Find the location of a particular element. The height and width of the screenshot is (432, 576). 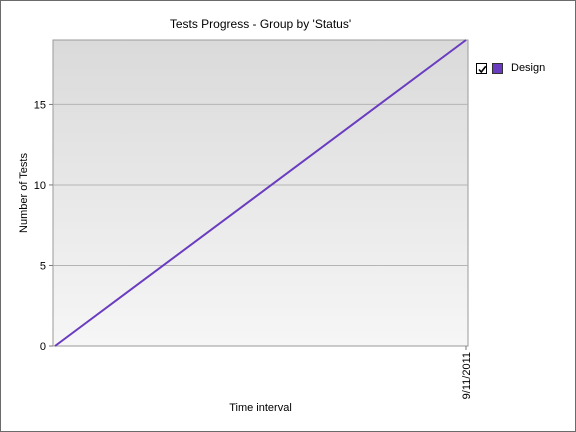

checkmark-icon is located at coordinates (482, 69).